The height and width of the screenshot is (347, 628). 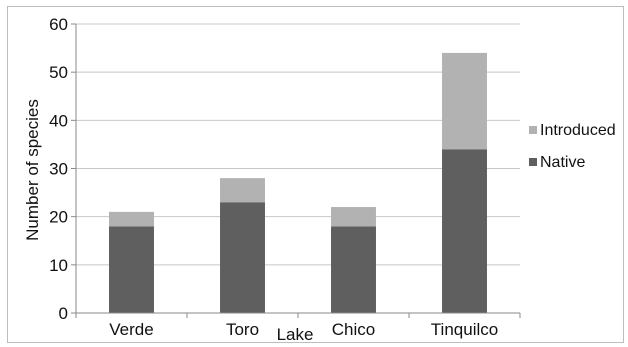 I want to click on legend-label-native: Native, so click(x=562, y=162).